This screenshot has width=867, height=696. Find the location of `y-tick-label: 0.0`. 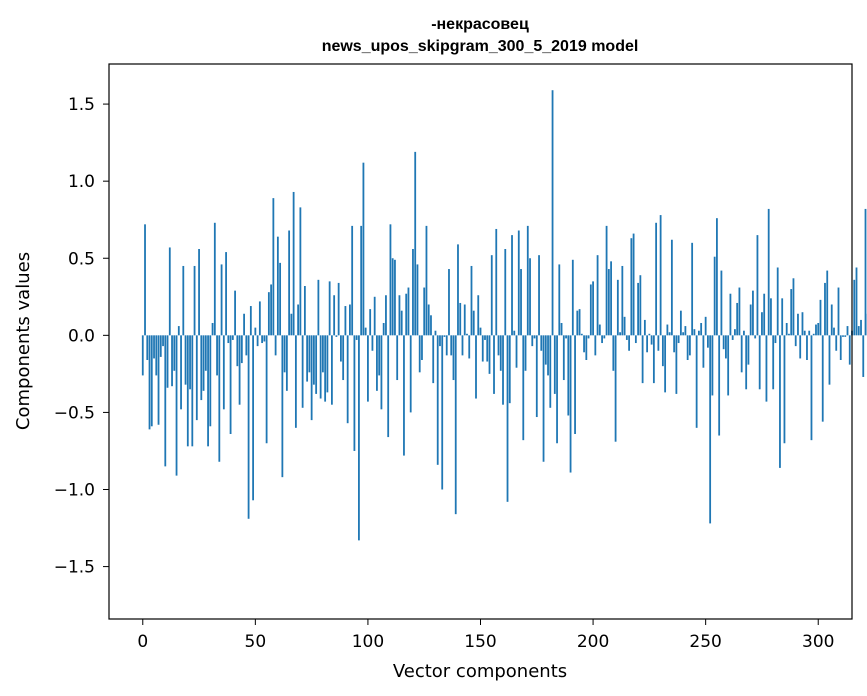

y-tick-label: 0.0 is located at coordinates (81, 336).